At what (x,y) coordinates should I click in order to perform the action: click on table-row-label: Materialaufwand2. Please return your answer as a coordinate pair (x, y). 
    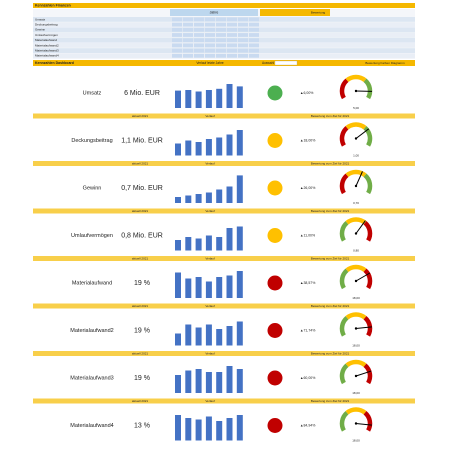
    Looking at the image, I should click on (47, 45).